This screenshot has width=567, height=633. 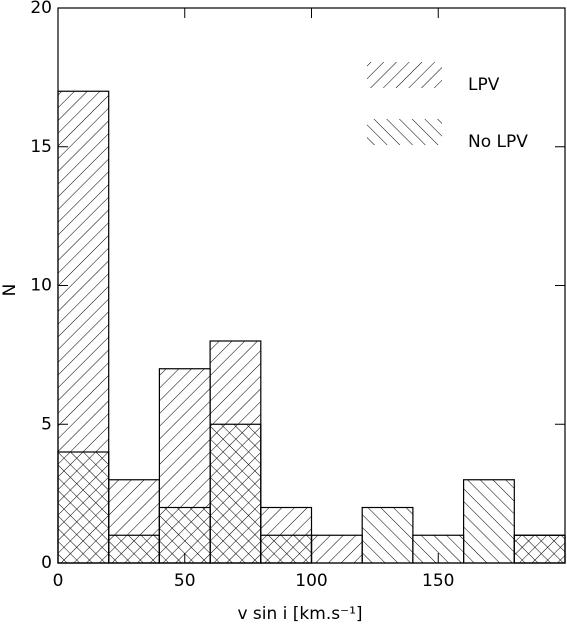 I want to click on y-tick-label: 0, so click(x=46, y=563).